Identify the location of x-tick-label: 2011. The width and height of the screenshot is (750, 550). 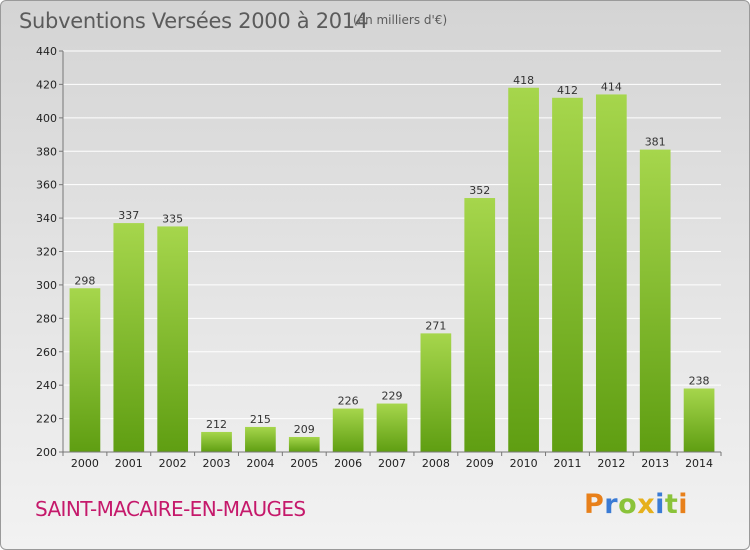
(567, 463).